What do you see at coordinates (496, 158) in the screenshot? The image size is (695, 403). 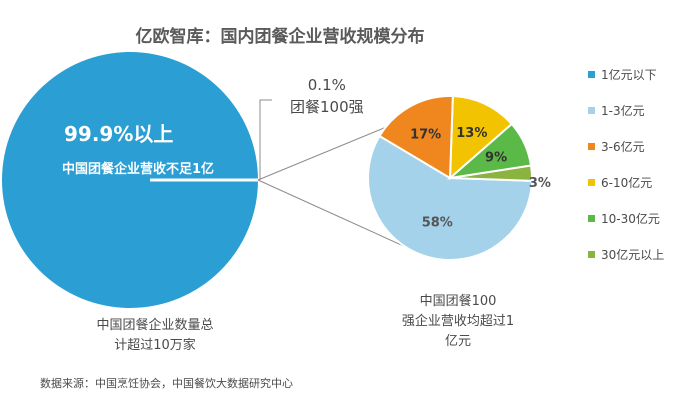 I see `data-label-10-30亿元: 9%` at bounding box center [496, 158].